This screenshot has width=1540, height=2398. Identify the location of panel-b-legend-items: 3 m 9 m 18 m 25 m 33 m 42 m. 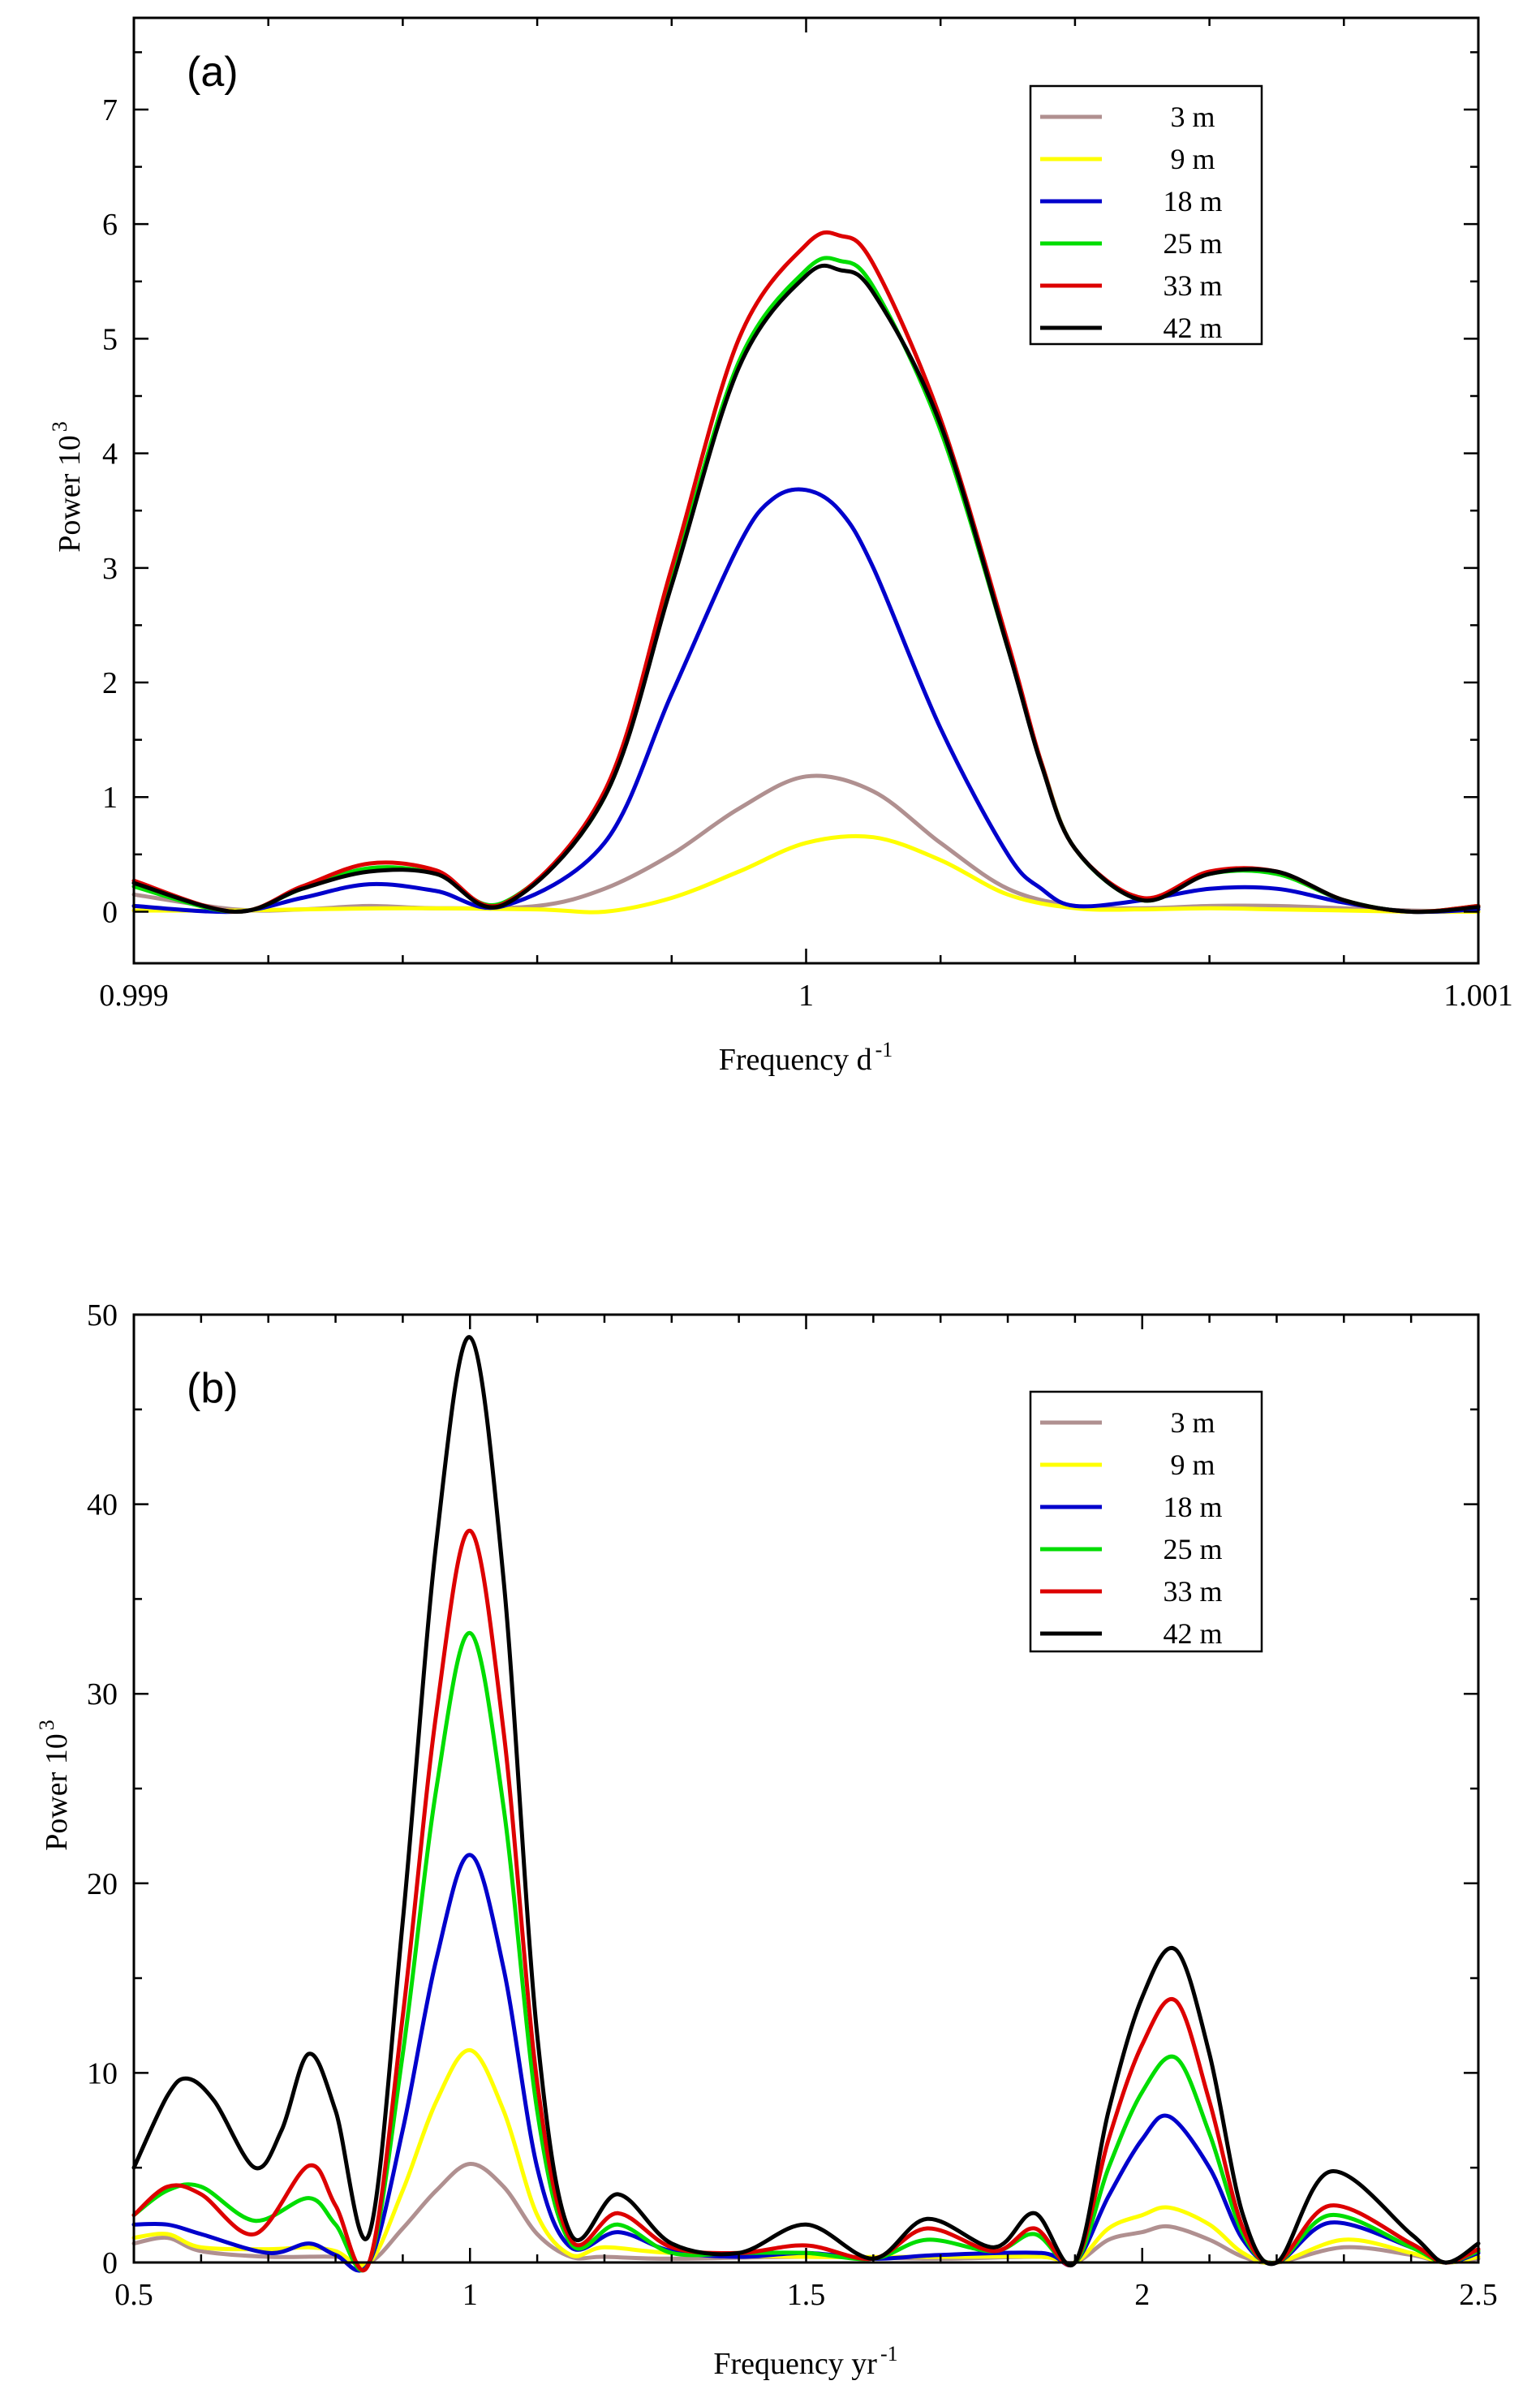
(1131, 1528).